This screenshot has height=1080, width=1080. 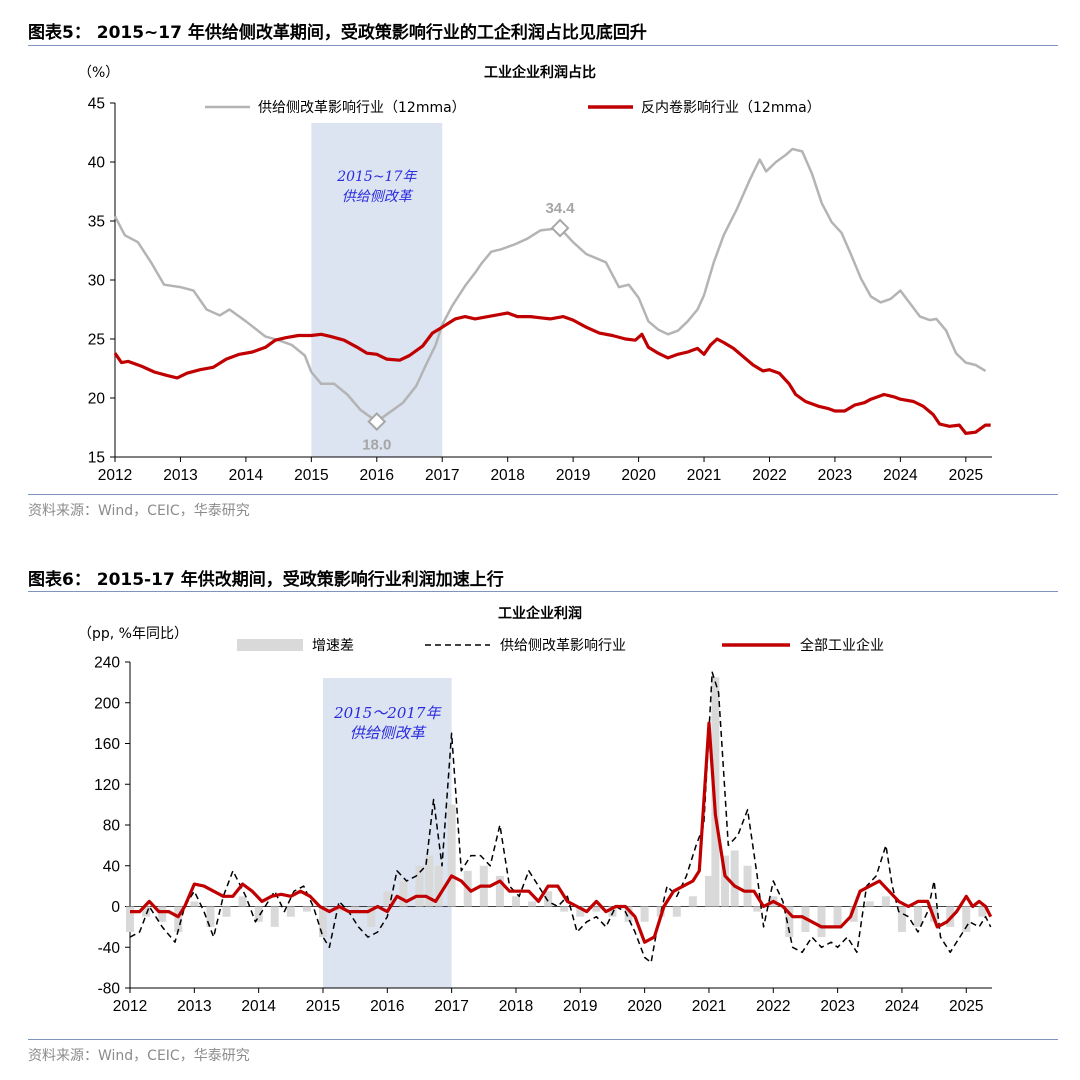 I want to click on chart2-y-tick-label: 40, so click(x=112, y=866).